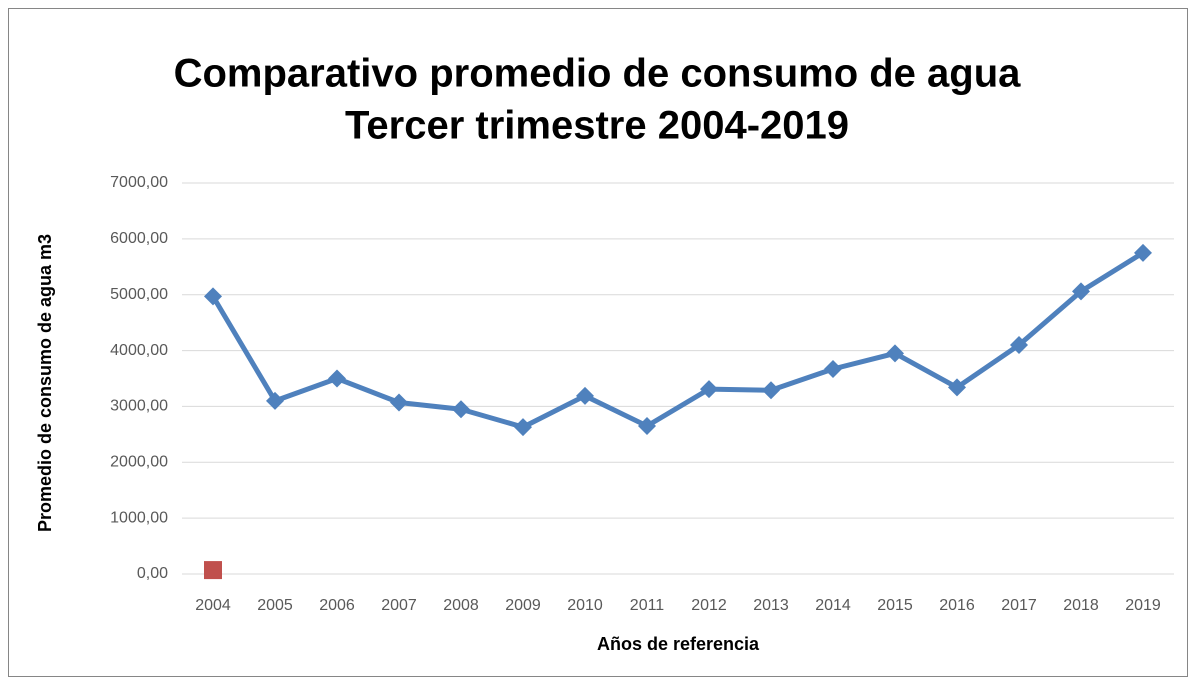 This screenshot has height=685, width=1196. What do you see at coordinates (598, 74) in the screenshot?
I see `chart-title: Comparativo promedio de consumo de agua` at bounding box center [598, 74].